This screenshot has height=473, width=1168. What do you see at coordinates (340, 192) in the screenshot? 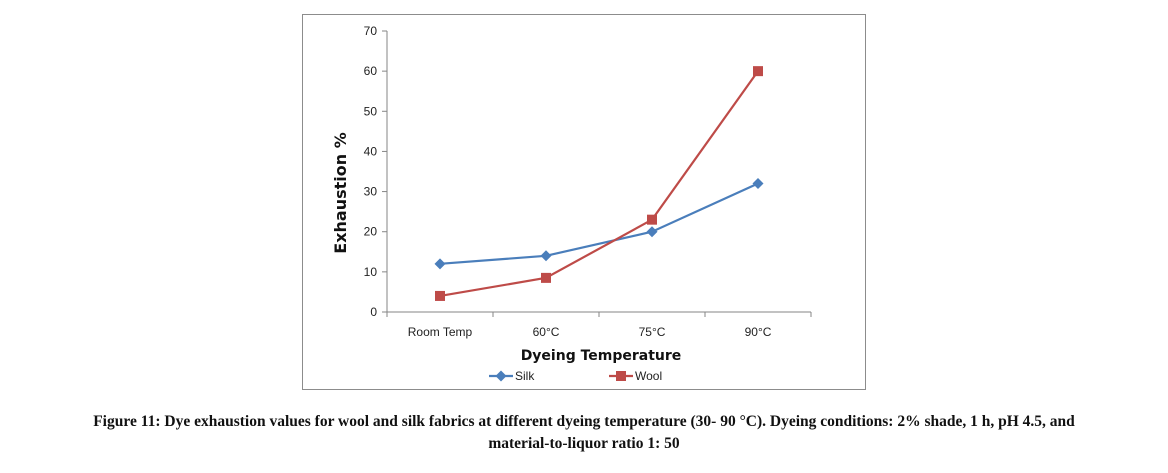
I see `y-axis-title: Exhaustion %` at bounding box center [340, 192].